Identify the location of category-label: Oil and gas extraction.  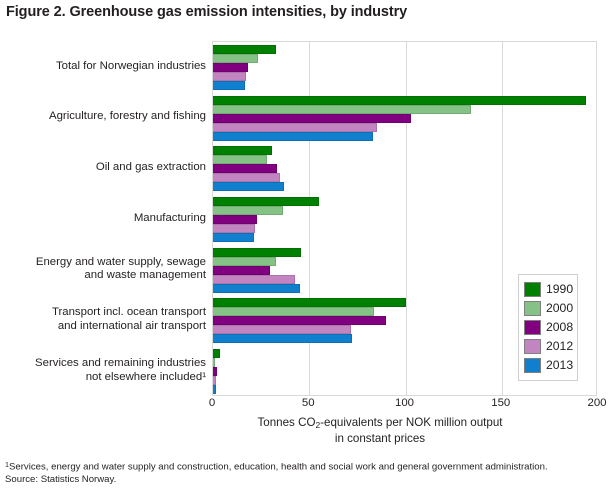
(103, 168).